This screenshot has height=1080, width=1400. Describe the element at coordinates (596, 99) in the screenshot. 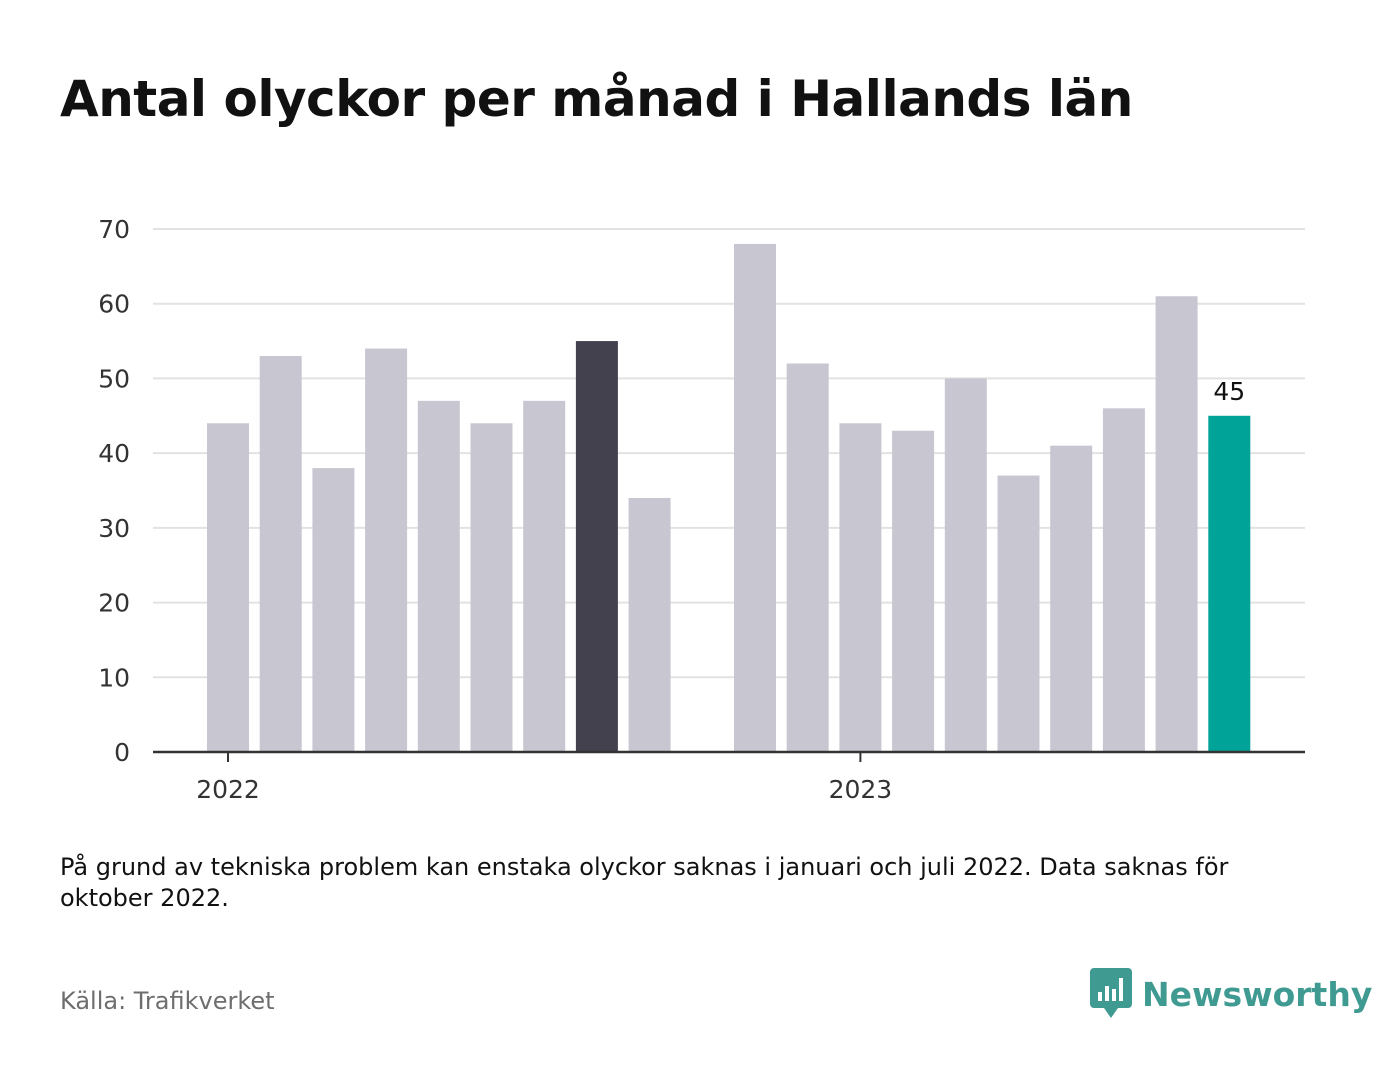

I see `chart-title: Antal olyckor per månad i Hallands län` at that location.